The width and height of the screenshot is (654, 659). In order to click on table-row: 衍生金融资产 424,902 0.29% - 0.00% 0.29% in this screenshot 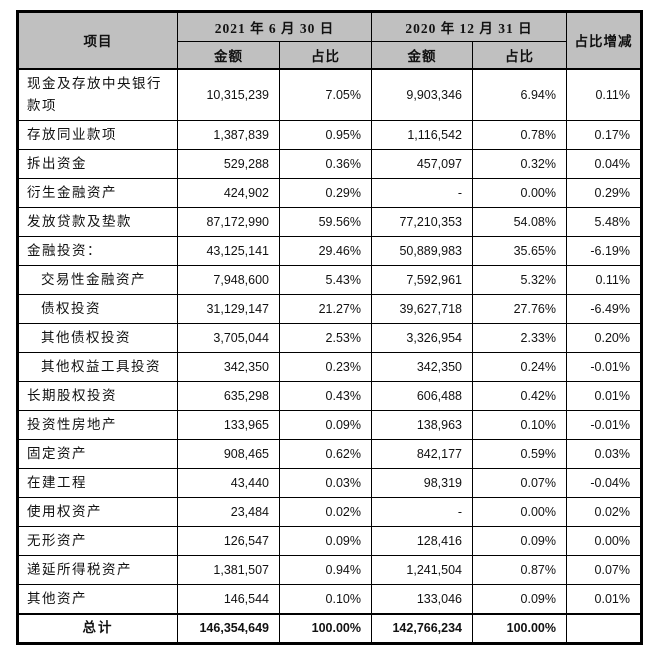, I will do `click(329, 193)`.